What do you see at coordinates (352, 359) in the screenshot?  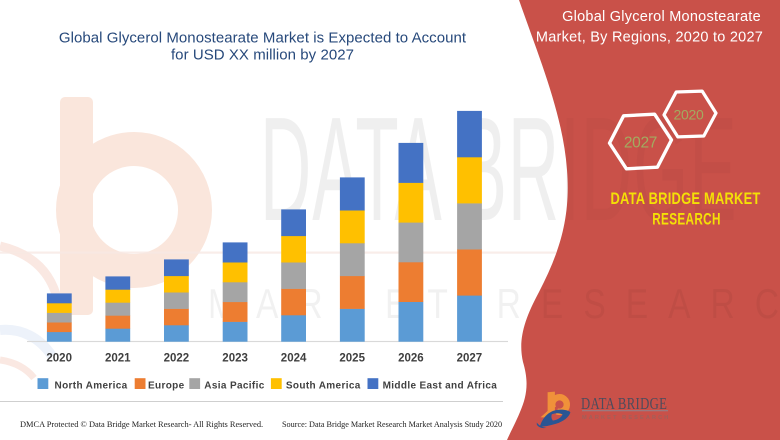 I see `svg-text: 2025` at bounding box center [352, 359].